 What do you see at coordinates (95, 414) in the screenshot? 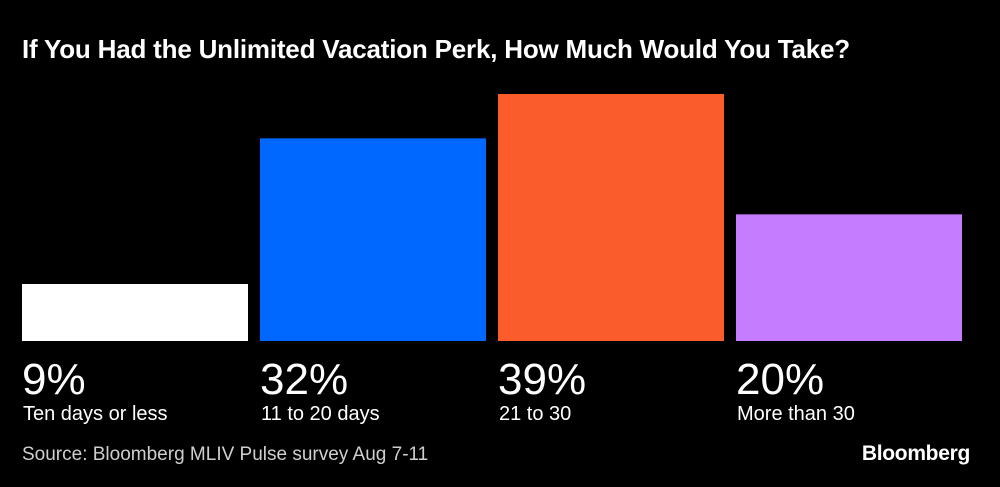
I see `bar-category-label: Ten days or less` at bounding box center [95, 414].